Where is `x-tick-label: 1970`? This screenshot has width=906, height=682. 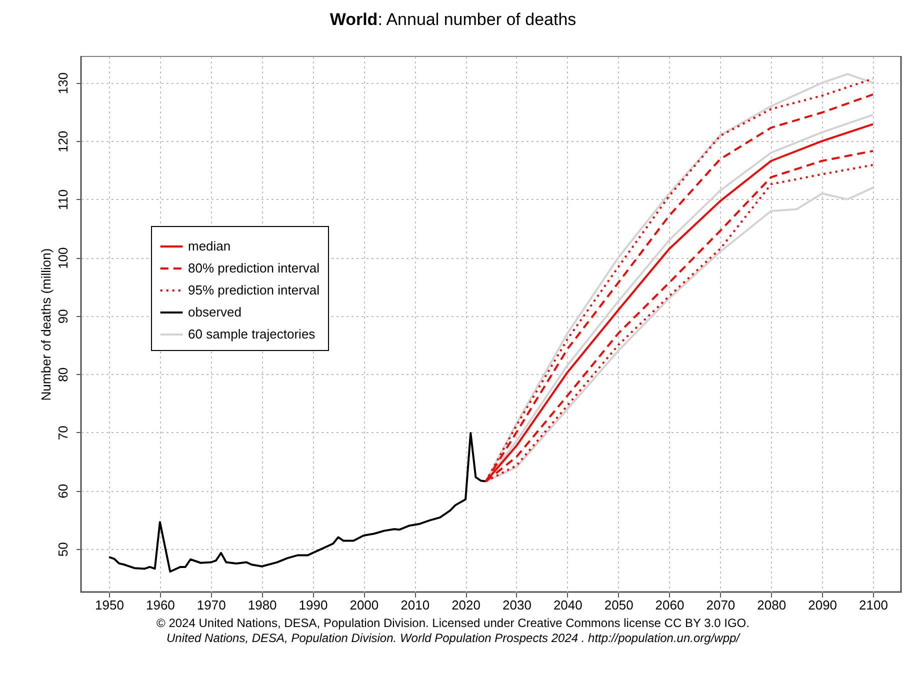
x-tick-label: 1970 is located at coordinates (211, 605).